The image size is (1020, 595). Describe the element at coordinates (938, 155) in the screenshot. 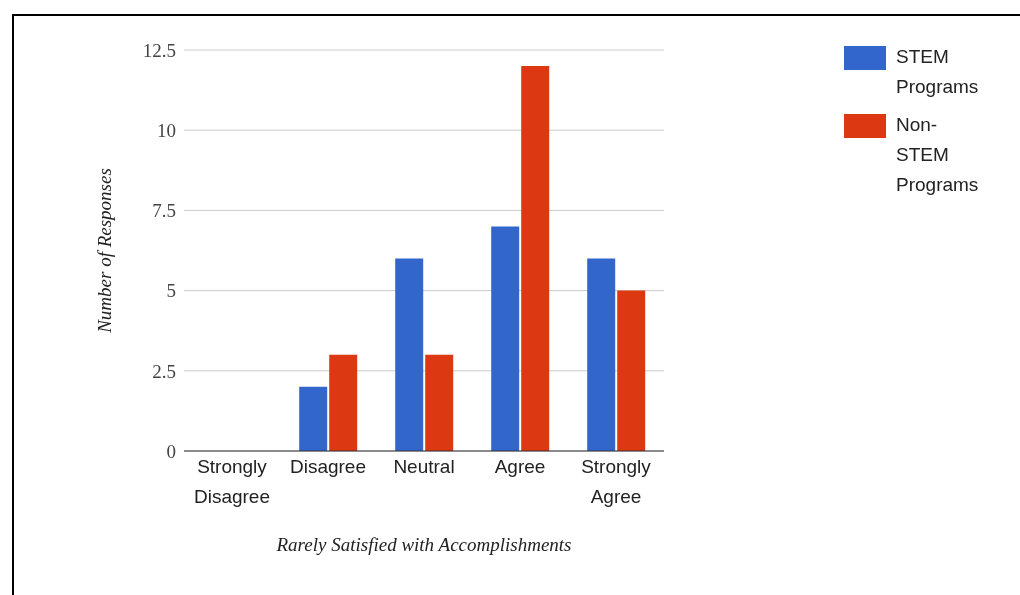

I see `legend-label: Non-STEM Programs` at that location.